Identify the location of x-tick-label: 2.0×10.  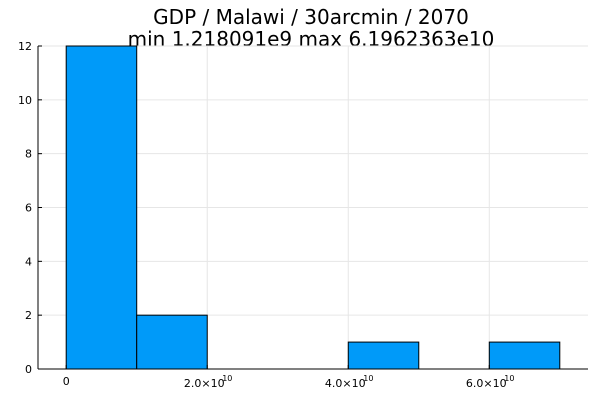
(204, 383).